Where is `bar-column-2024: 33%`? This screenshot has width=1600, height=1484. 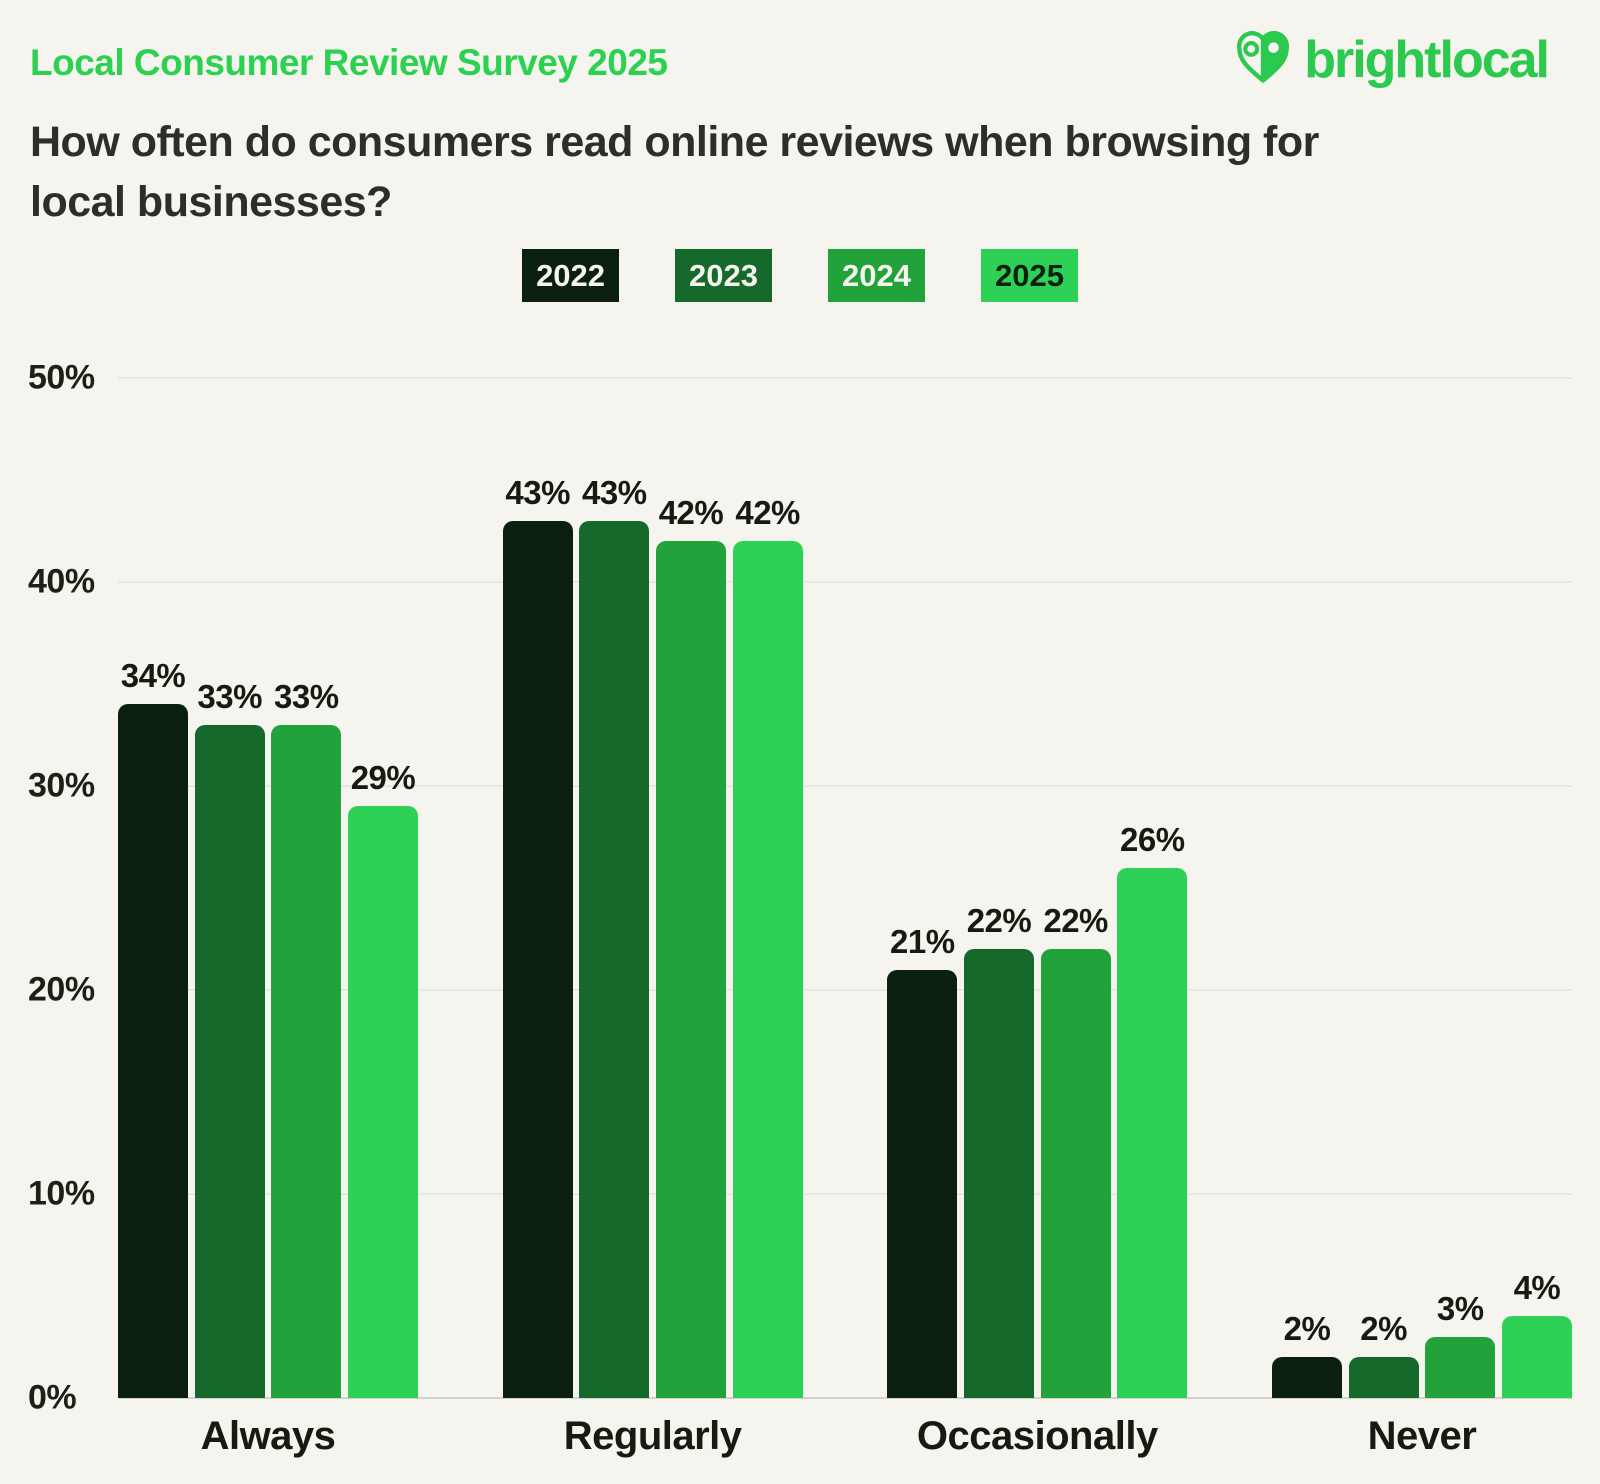 bar-column-2024: 33% is located at coordinates (306, 888).